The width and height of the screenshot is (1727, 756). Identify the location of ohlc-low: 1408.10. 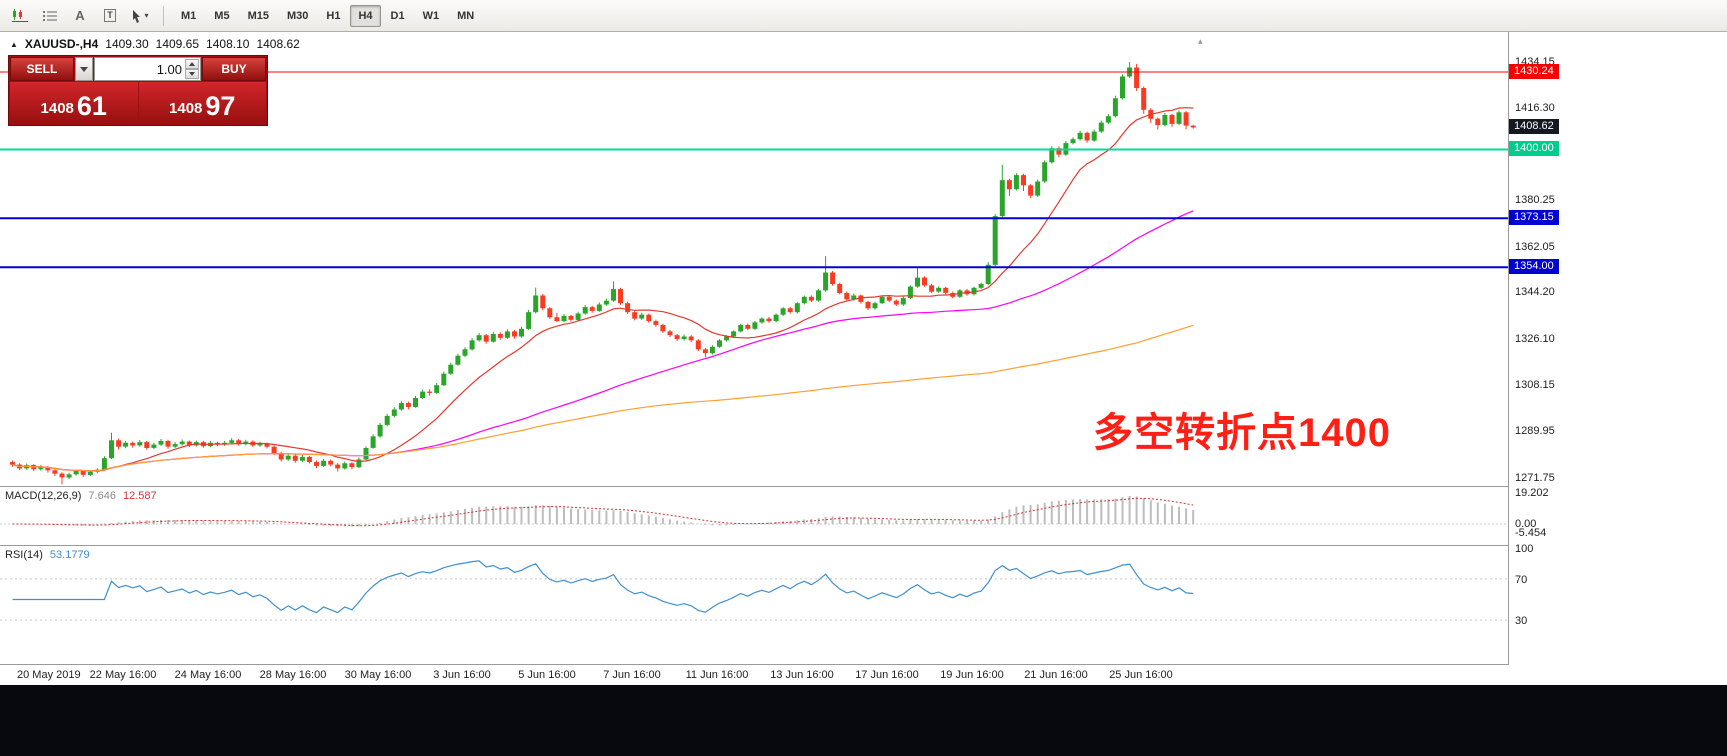
(228, 44).